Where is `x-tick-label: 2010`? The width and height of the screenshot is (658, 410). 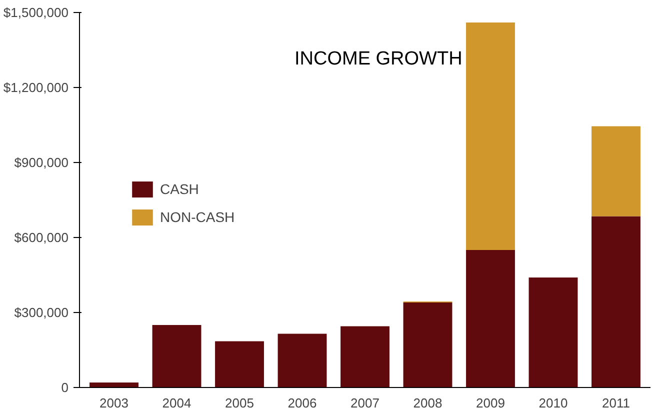
x-tick-label: 2010 is located at coordinates (553, 403).